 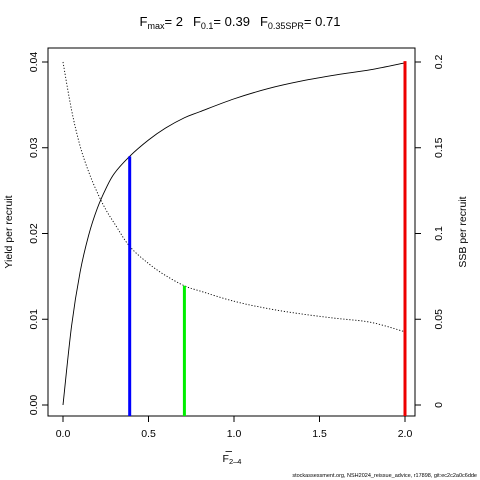 I want to click on x-tick-label: 1.5, so click(x=319, y=434).